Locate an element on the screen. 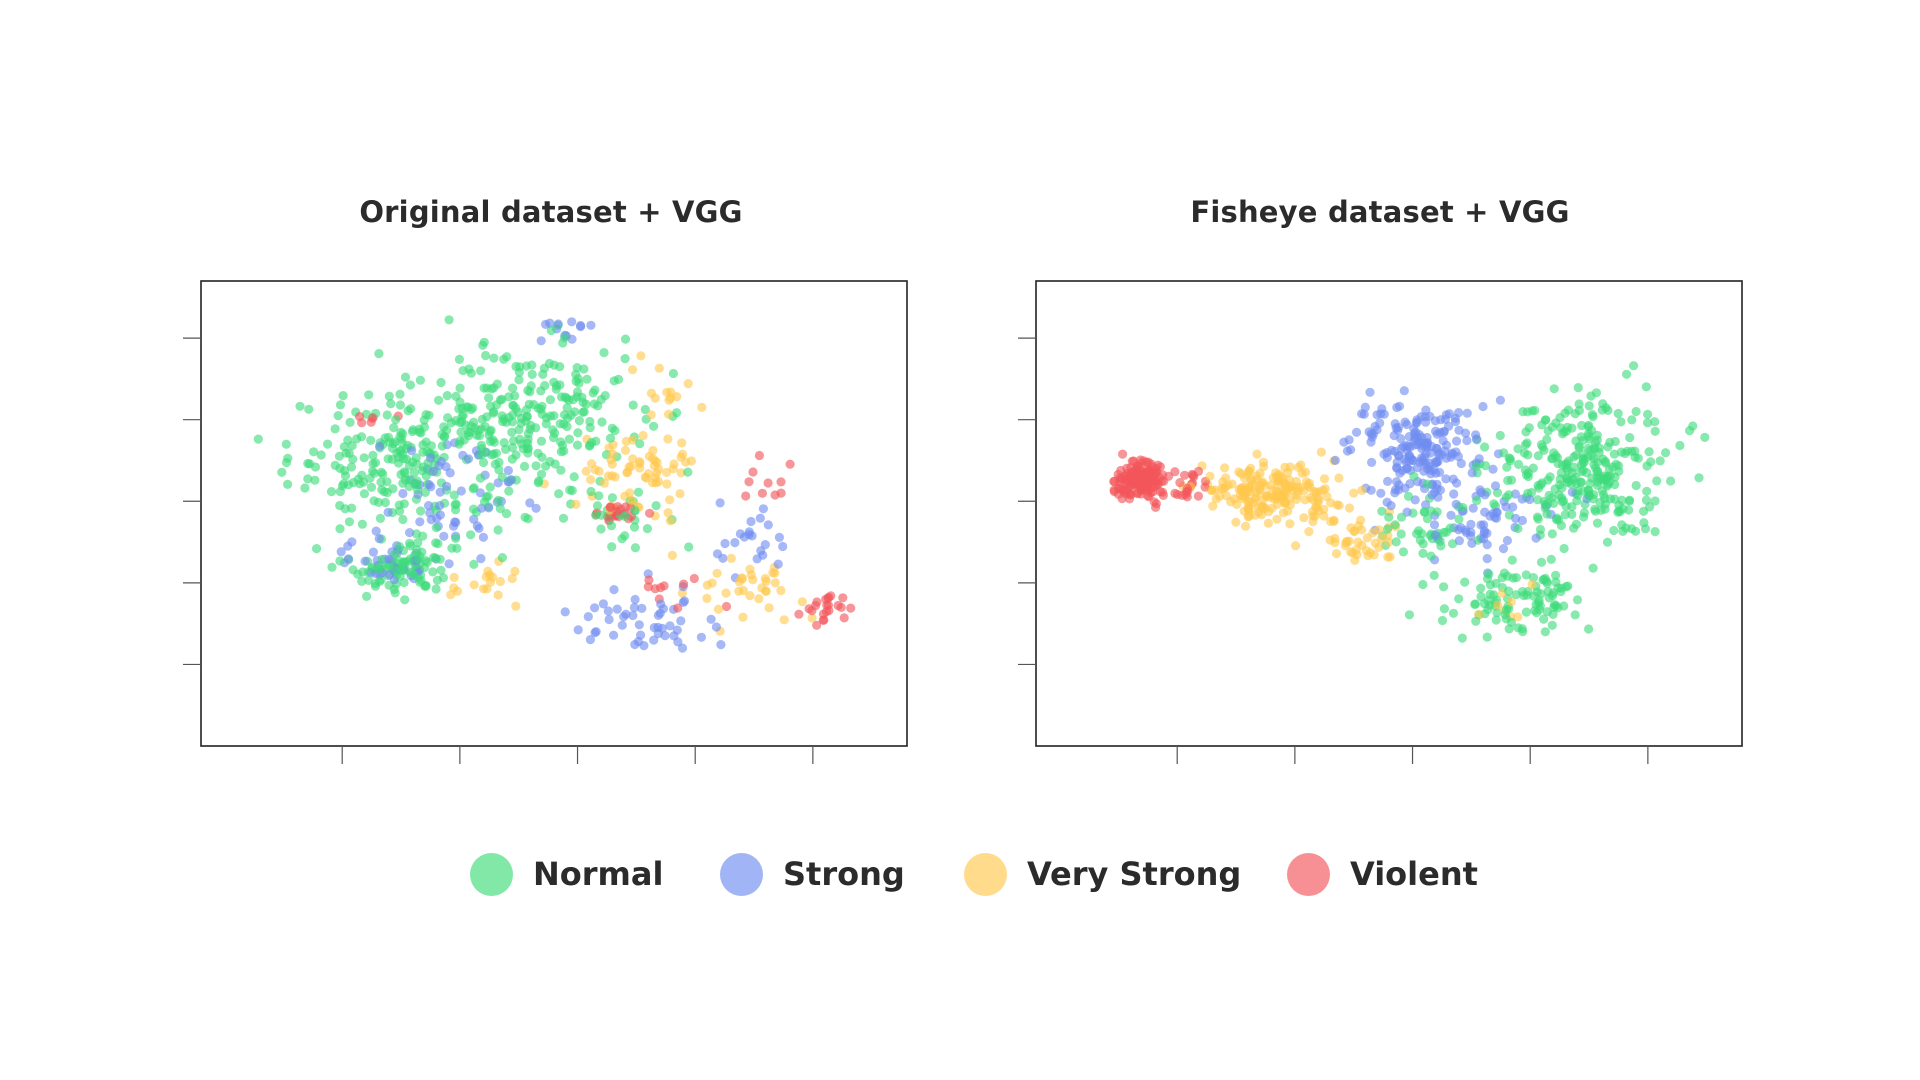 The width and height of the screenshot is (1920, 1080). legend-item-violent: Violent is located at coordinates (1382, 874).